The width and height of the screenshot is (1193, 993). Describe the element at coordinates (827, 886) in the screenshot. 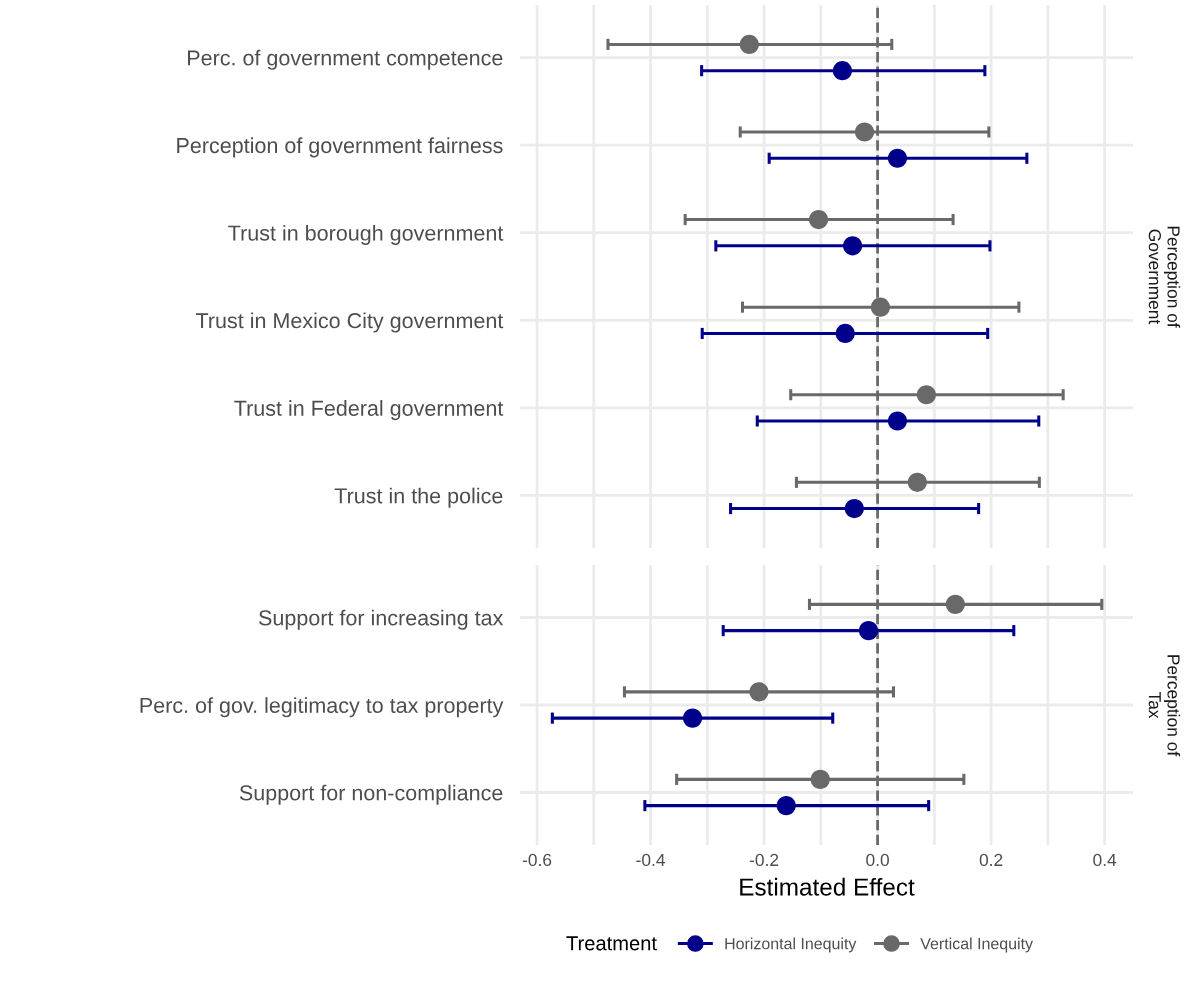

I see `x-axis-title: Estimated Effect` at that location.